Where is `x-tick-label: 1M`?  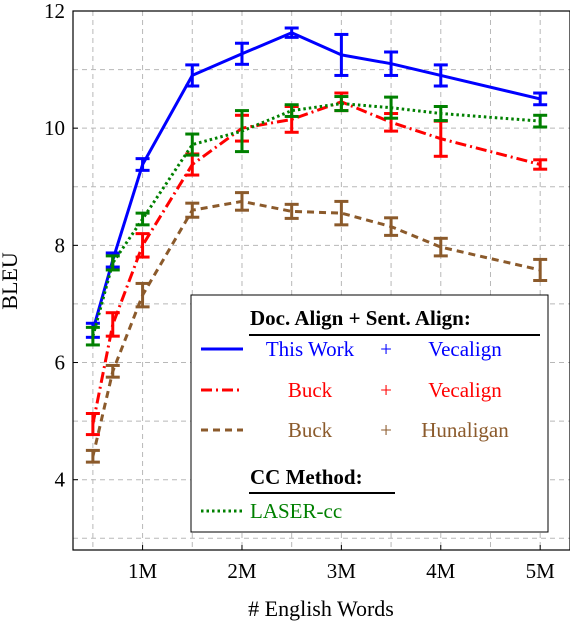 x-tick-label: 1M is located at coordinates (143, 571).